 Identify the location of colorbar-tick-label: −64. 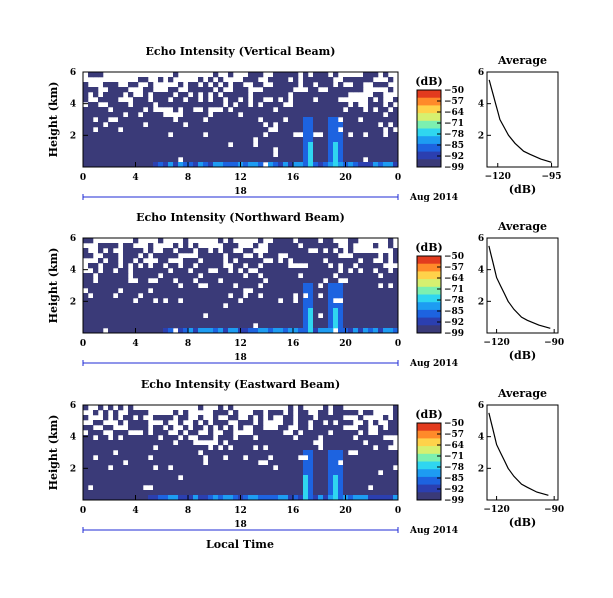
(454, 446).